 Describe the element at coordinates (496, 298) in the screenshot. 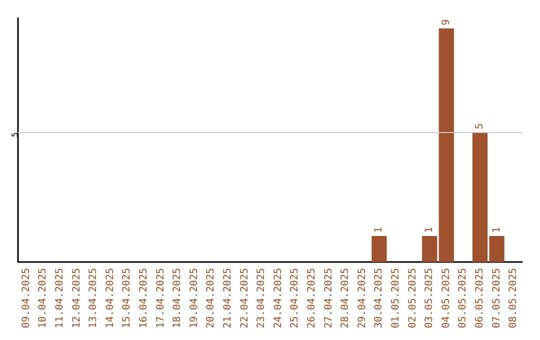

I see `x-tick-label: 07.05.2025` at that location.